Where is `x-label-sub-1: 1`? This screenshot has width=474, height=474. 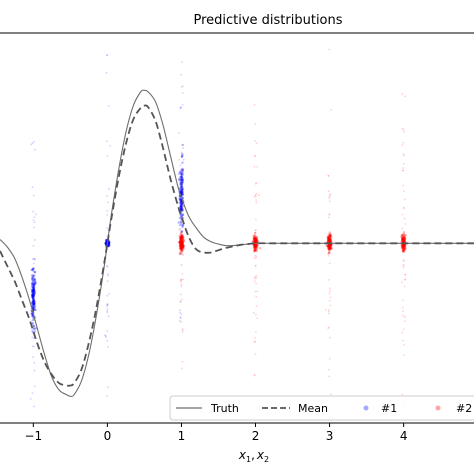 x-label-sub-1: 1 is located at coordinates (248, 459).